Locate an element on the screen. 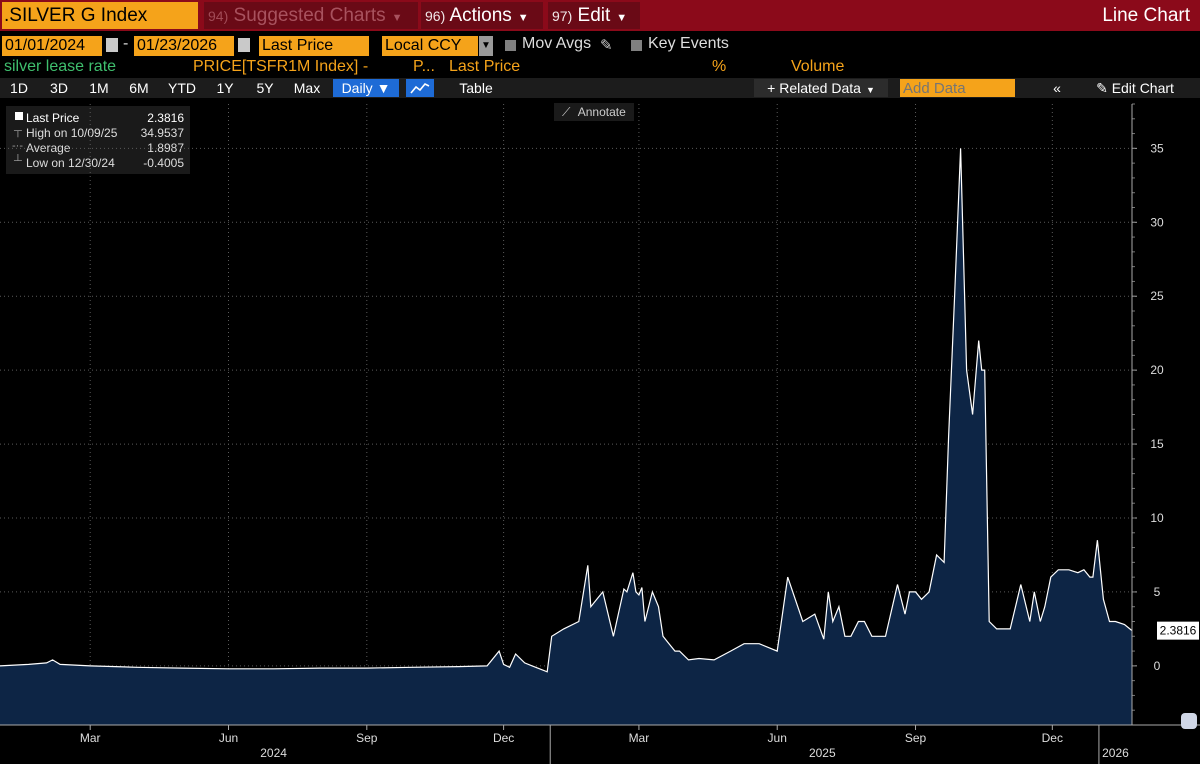  field-select: Last Price is located at coordinates (314, 46).